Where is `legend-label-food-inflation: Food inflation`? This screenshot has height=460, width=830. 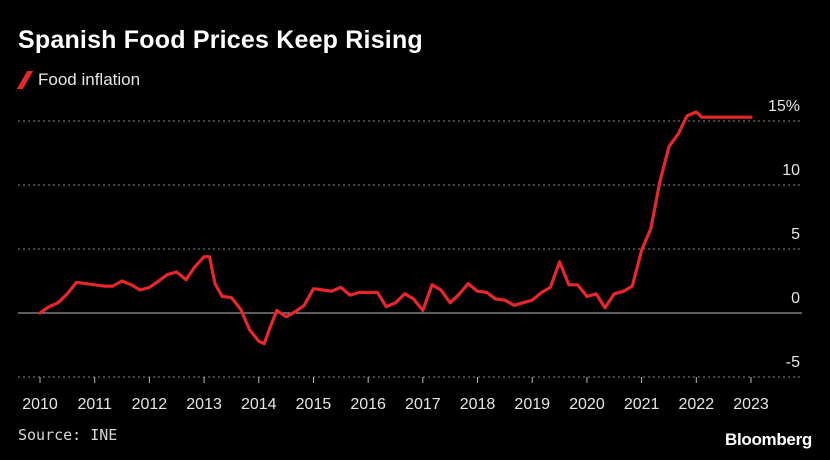
legend-label-food-inflation: Food inflation is located at coordinates (89, 79).